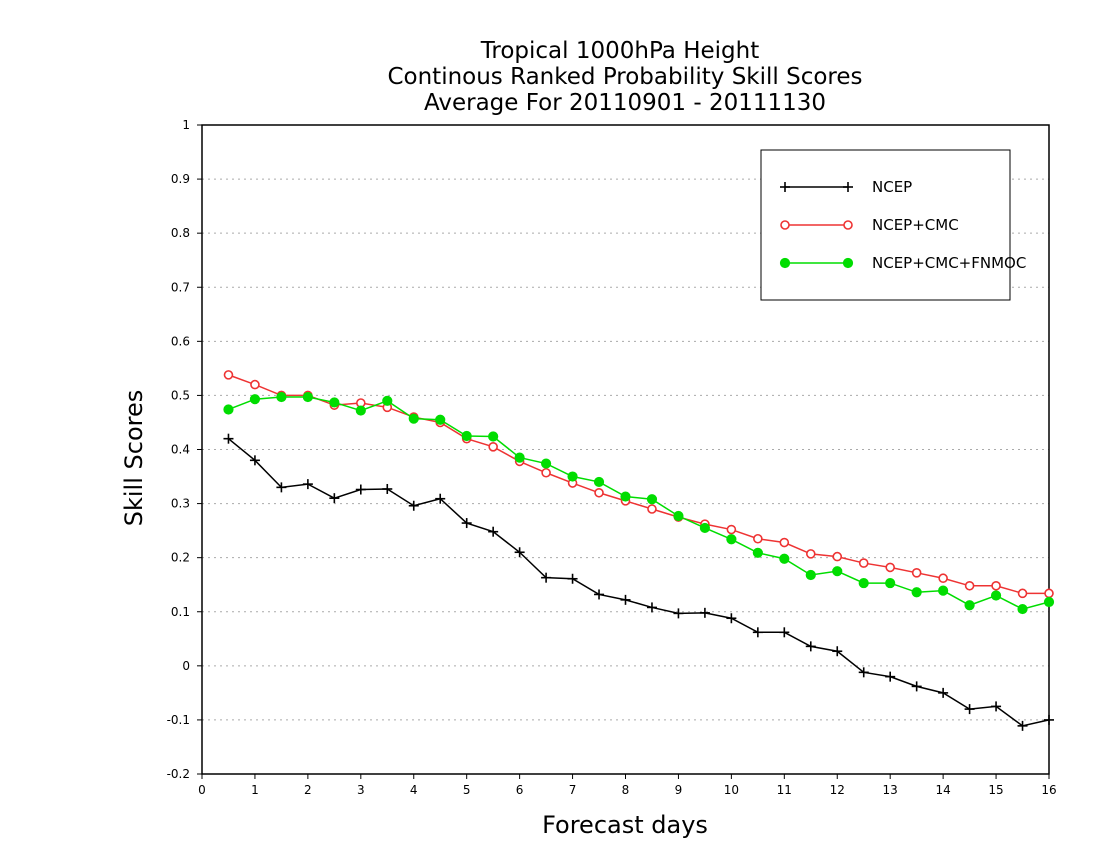 This screenshot has height=854, width=1100. Describe the element at coordinates (255, 790) in the screenshot. I see `x-tick-label: 1` at that location.